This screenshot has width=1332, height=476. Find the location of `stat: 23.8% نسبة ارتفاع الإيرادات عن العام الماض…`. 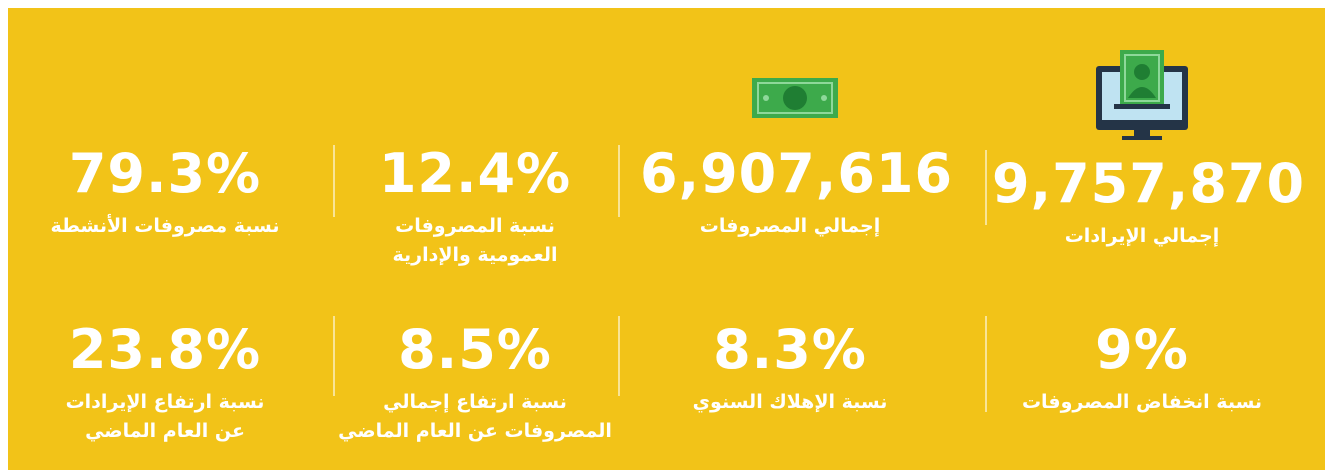

stat: 23.8% نسبة ارتفاع الإيرادات عن العام الماض… is located at coordinates (165, 382).